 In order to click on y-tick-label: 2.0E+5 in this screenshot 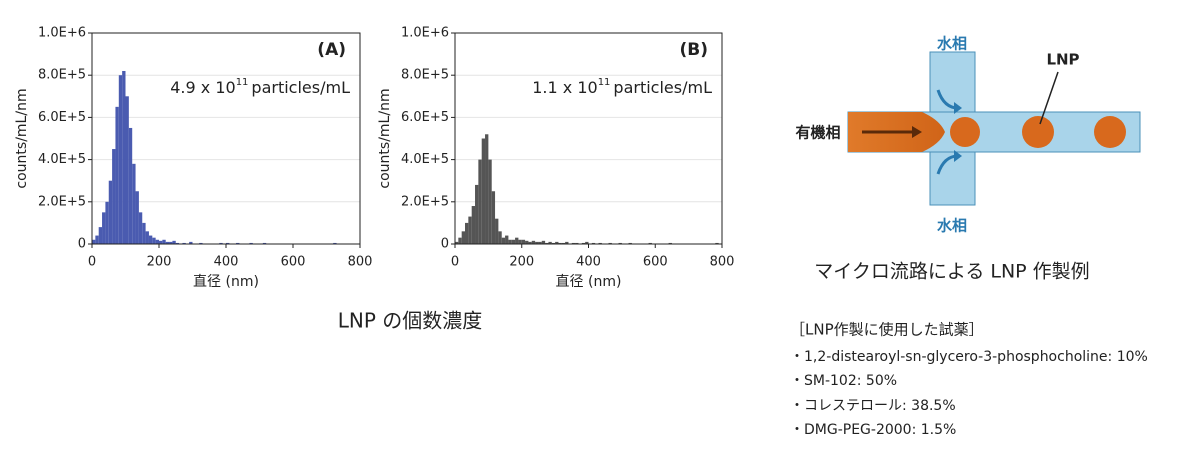, I will do `click(62, 201)`.